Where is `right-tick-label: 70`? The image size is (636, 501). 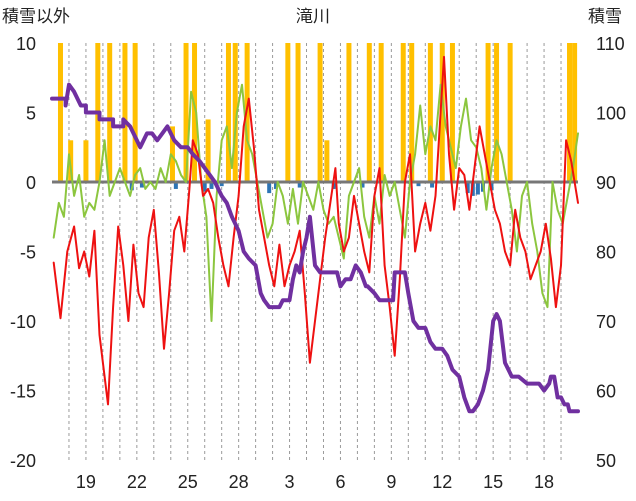 right-tick-label: 70 is located at coordinates (606, 322).